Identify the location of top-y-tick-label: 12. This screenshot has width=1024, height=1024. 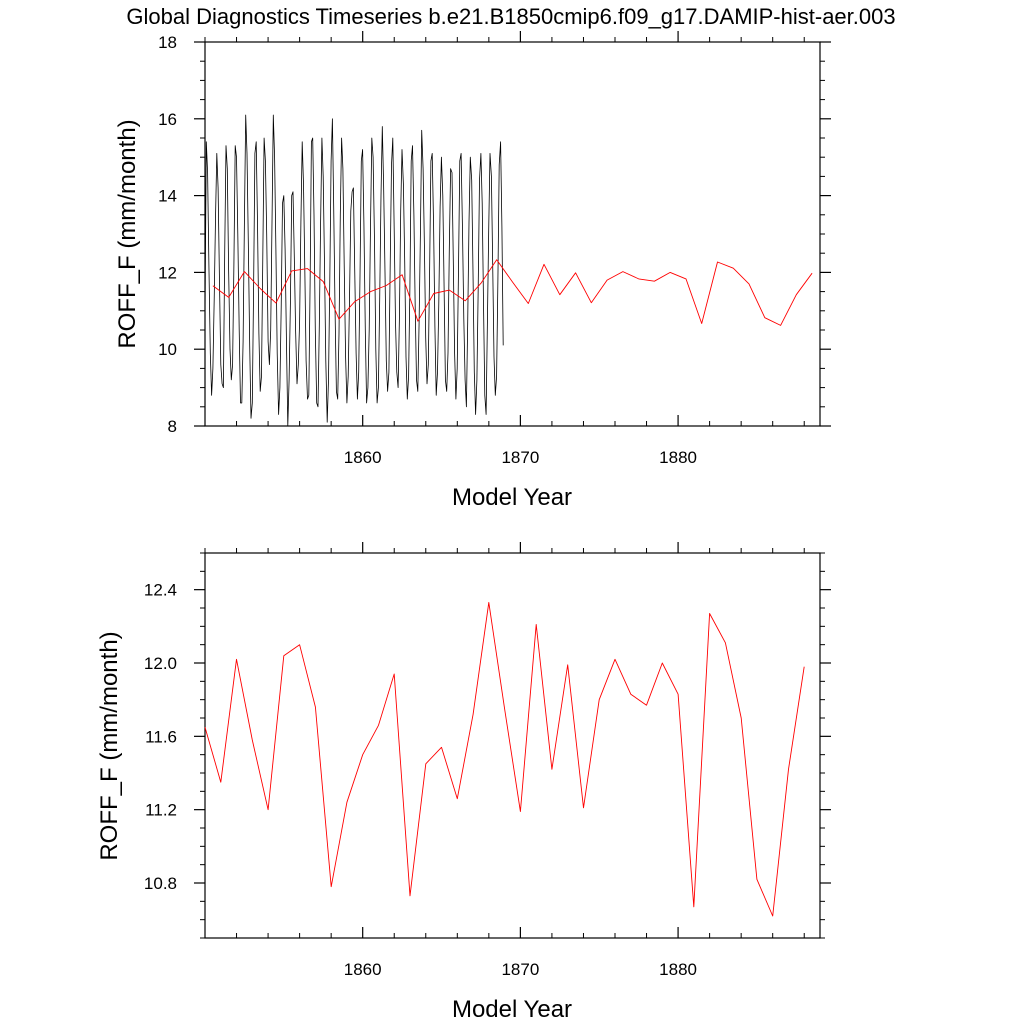
(167, 272).